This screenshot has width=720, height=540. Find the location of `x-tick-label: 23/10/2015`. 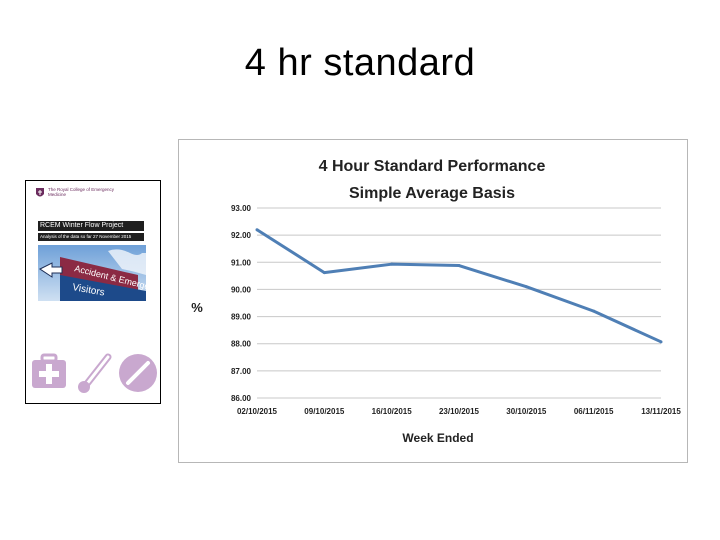

x-tick-label: 23/10/2015 is located at coordinates (459, 411).